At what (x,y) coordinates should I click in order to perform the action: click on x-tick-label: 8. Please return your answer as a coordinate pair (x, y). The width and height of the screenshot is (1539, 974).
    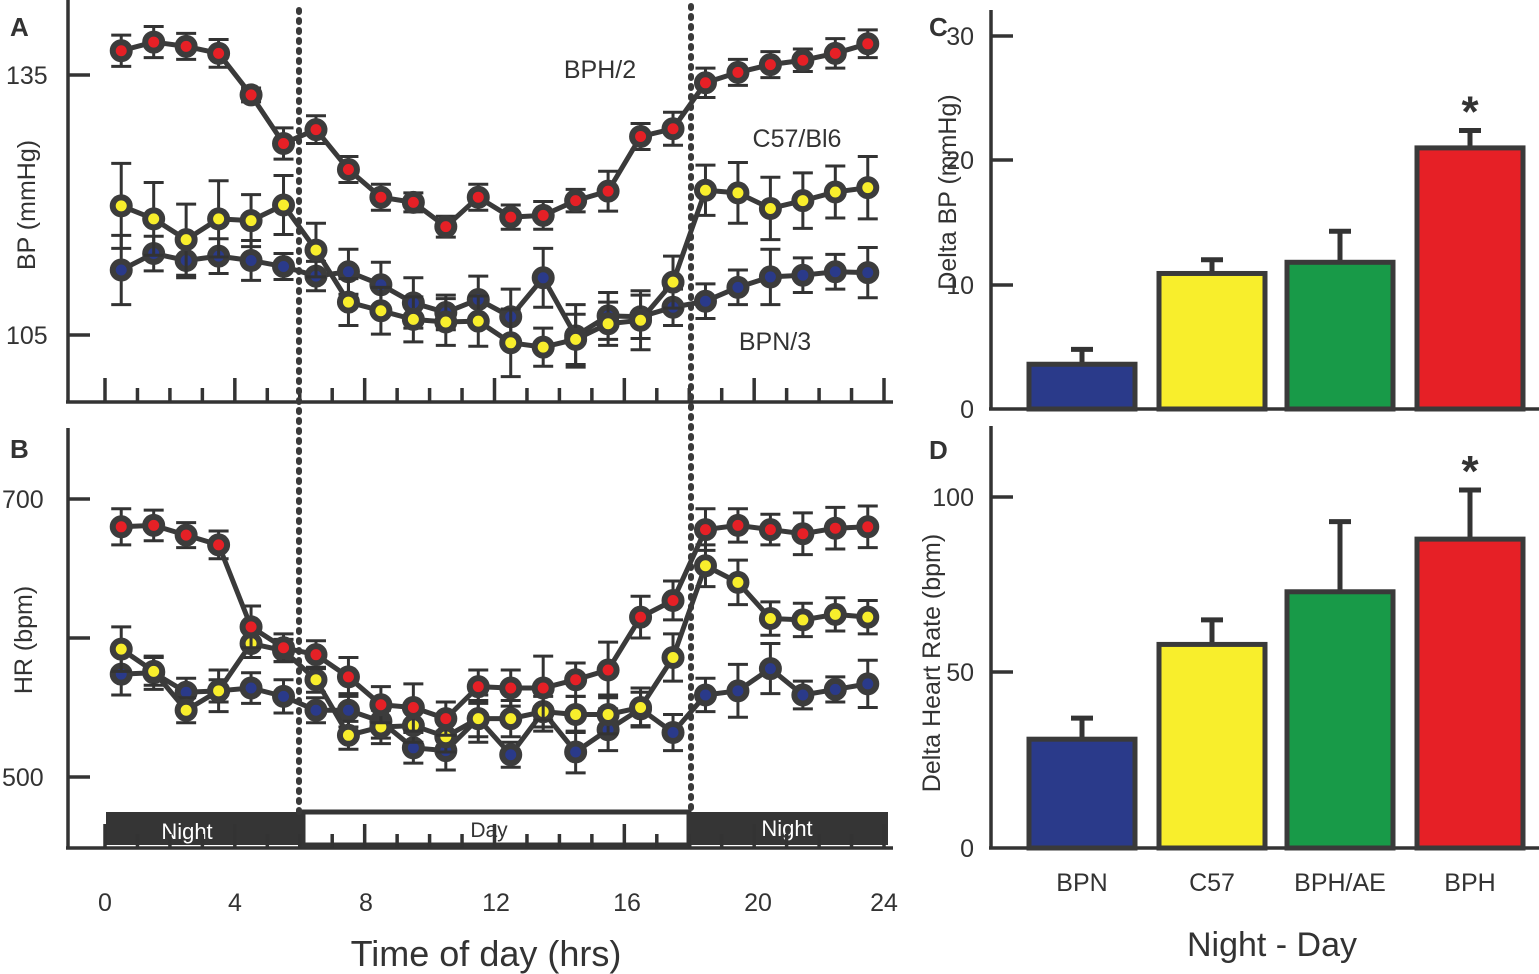
    Looking at the image, I should click on (366, 903).